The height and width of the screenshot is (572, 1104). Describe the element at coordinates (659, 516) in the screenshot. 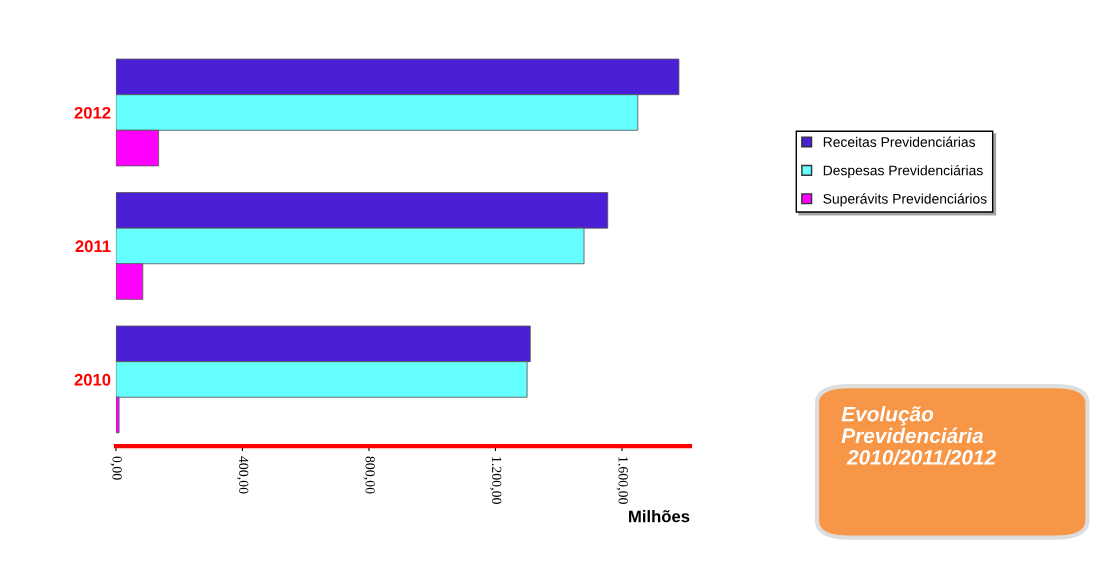

I see `x-axis-title: Milhões` at that location.